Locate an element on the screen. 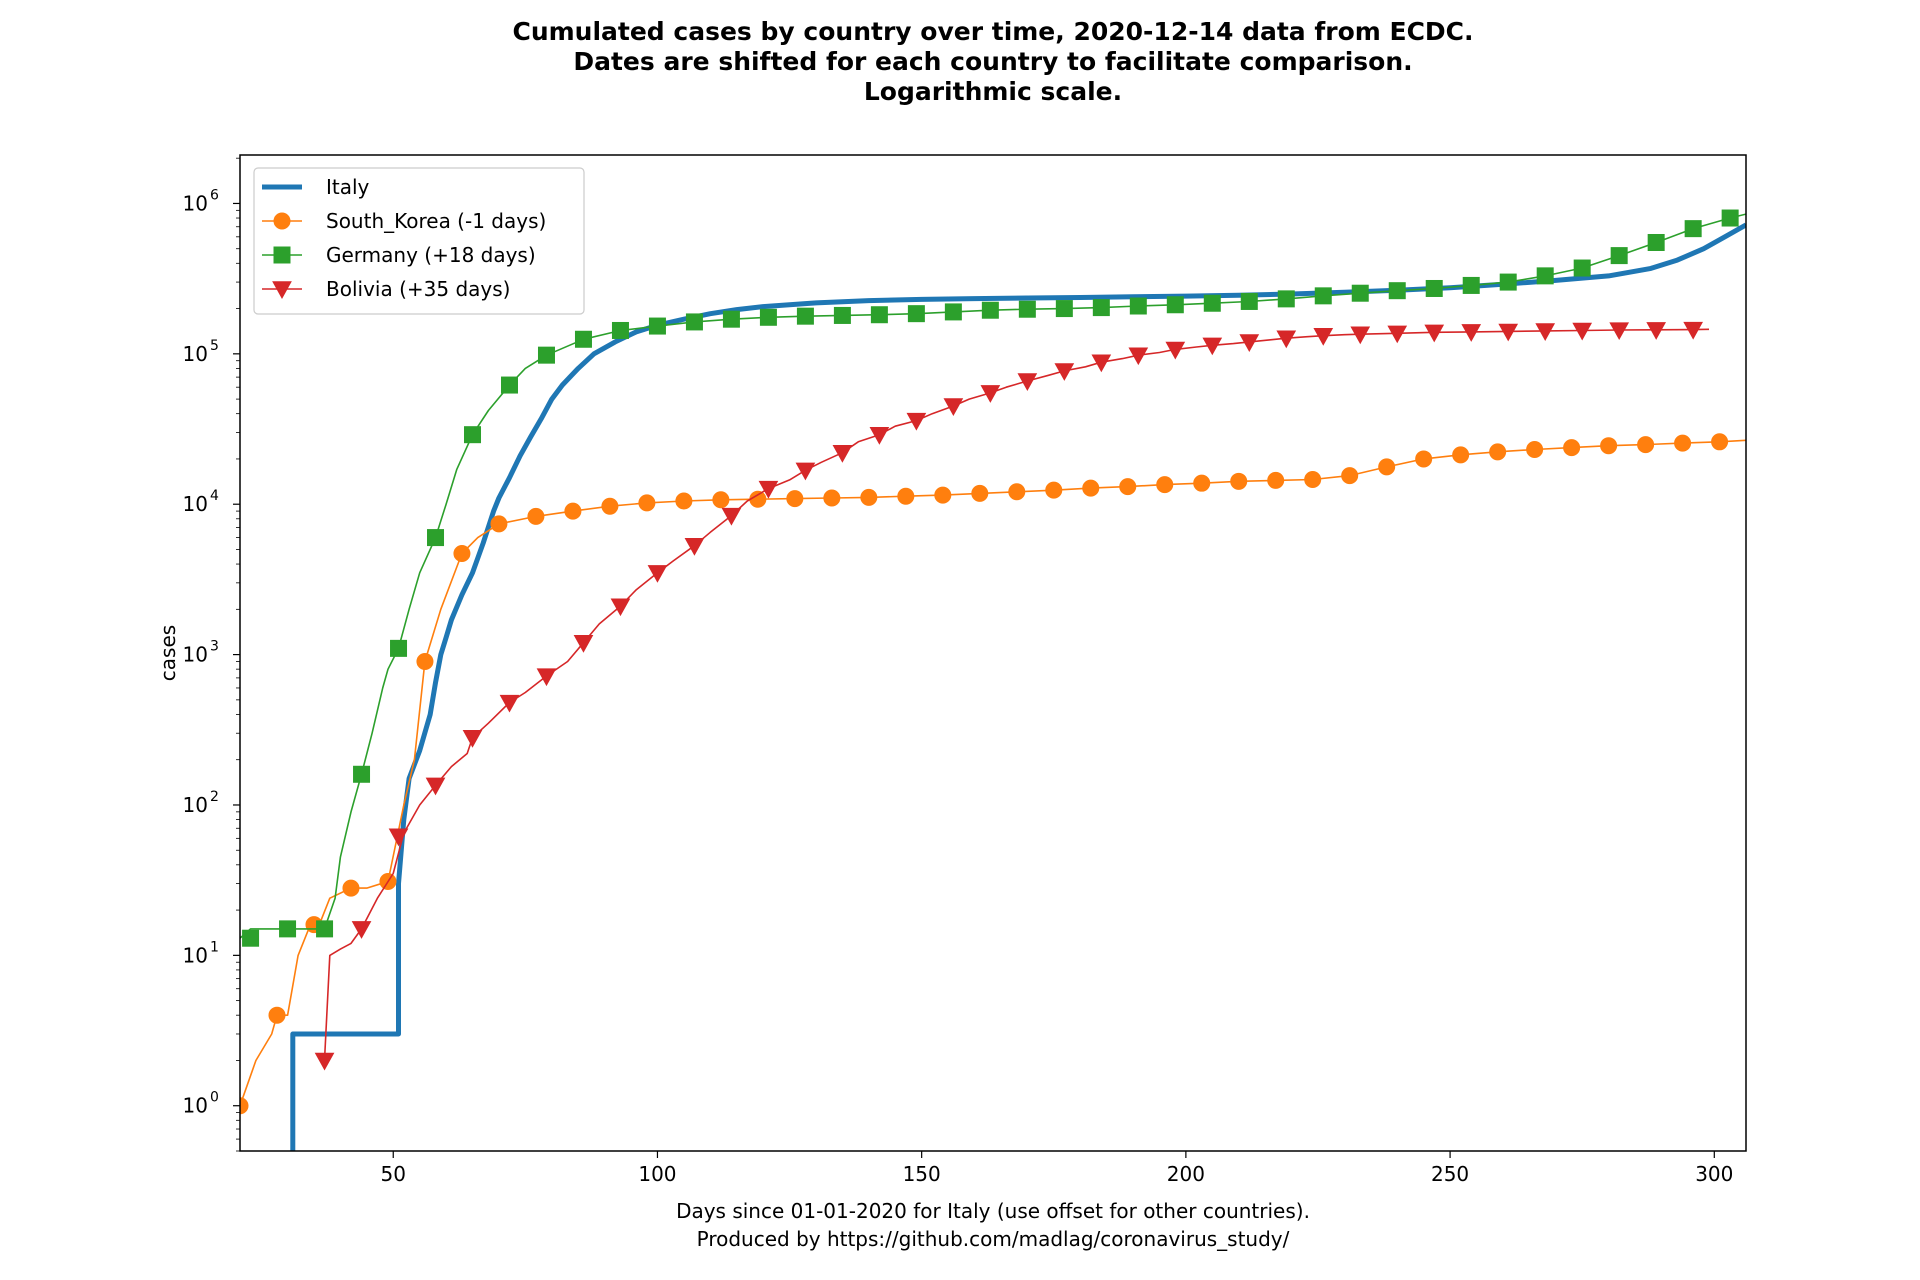 The width and height of the screenshot is (1920, 1280). legend-item: Bolivia (+35 days) is located at coordinates (386, 289).